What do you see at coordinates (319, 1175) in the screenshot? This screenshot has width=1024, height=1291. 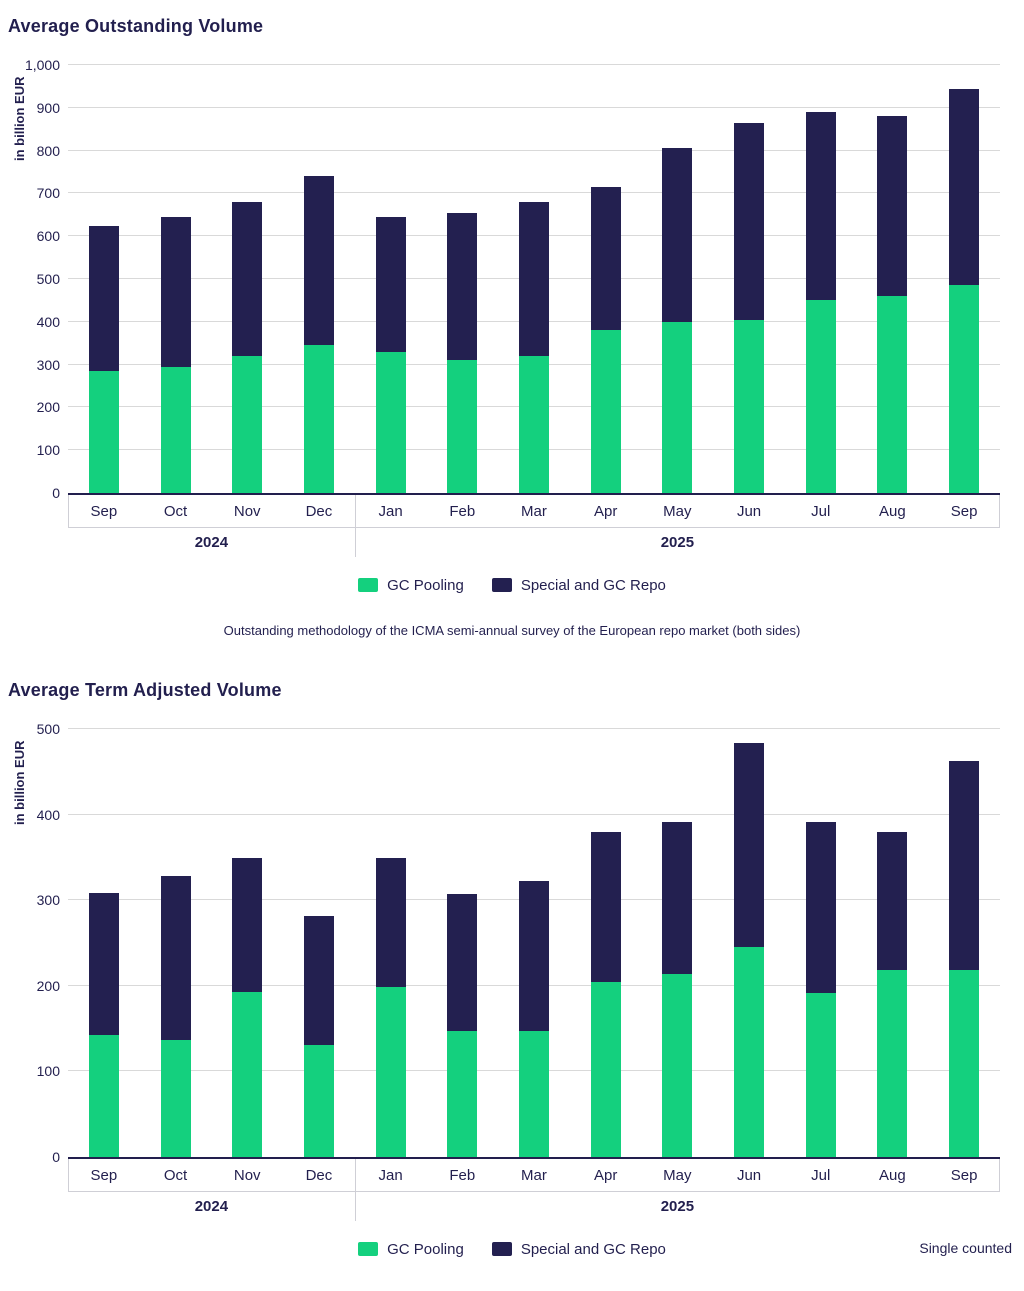 I see `x-tick-label: Dec` at bounding box center [319, 1175].